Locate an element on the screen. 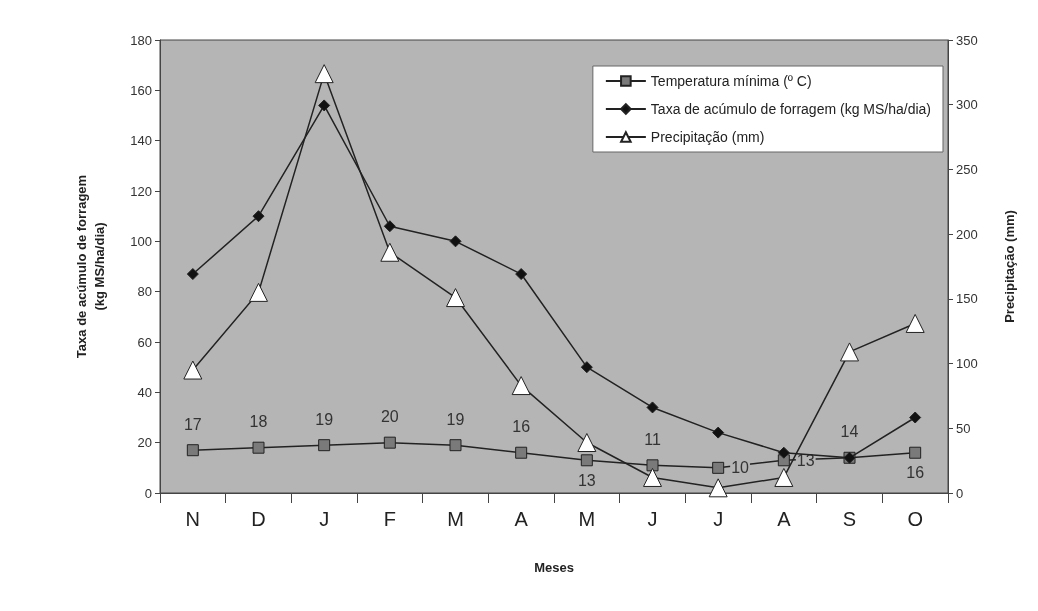 The image size is (1038, 611). y-tick-label: 120 is located at coordinates (141, 191).